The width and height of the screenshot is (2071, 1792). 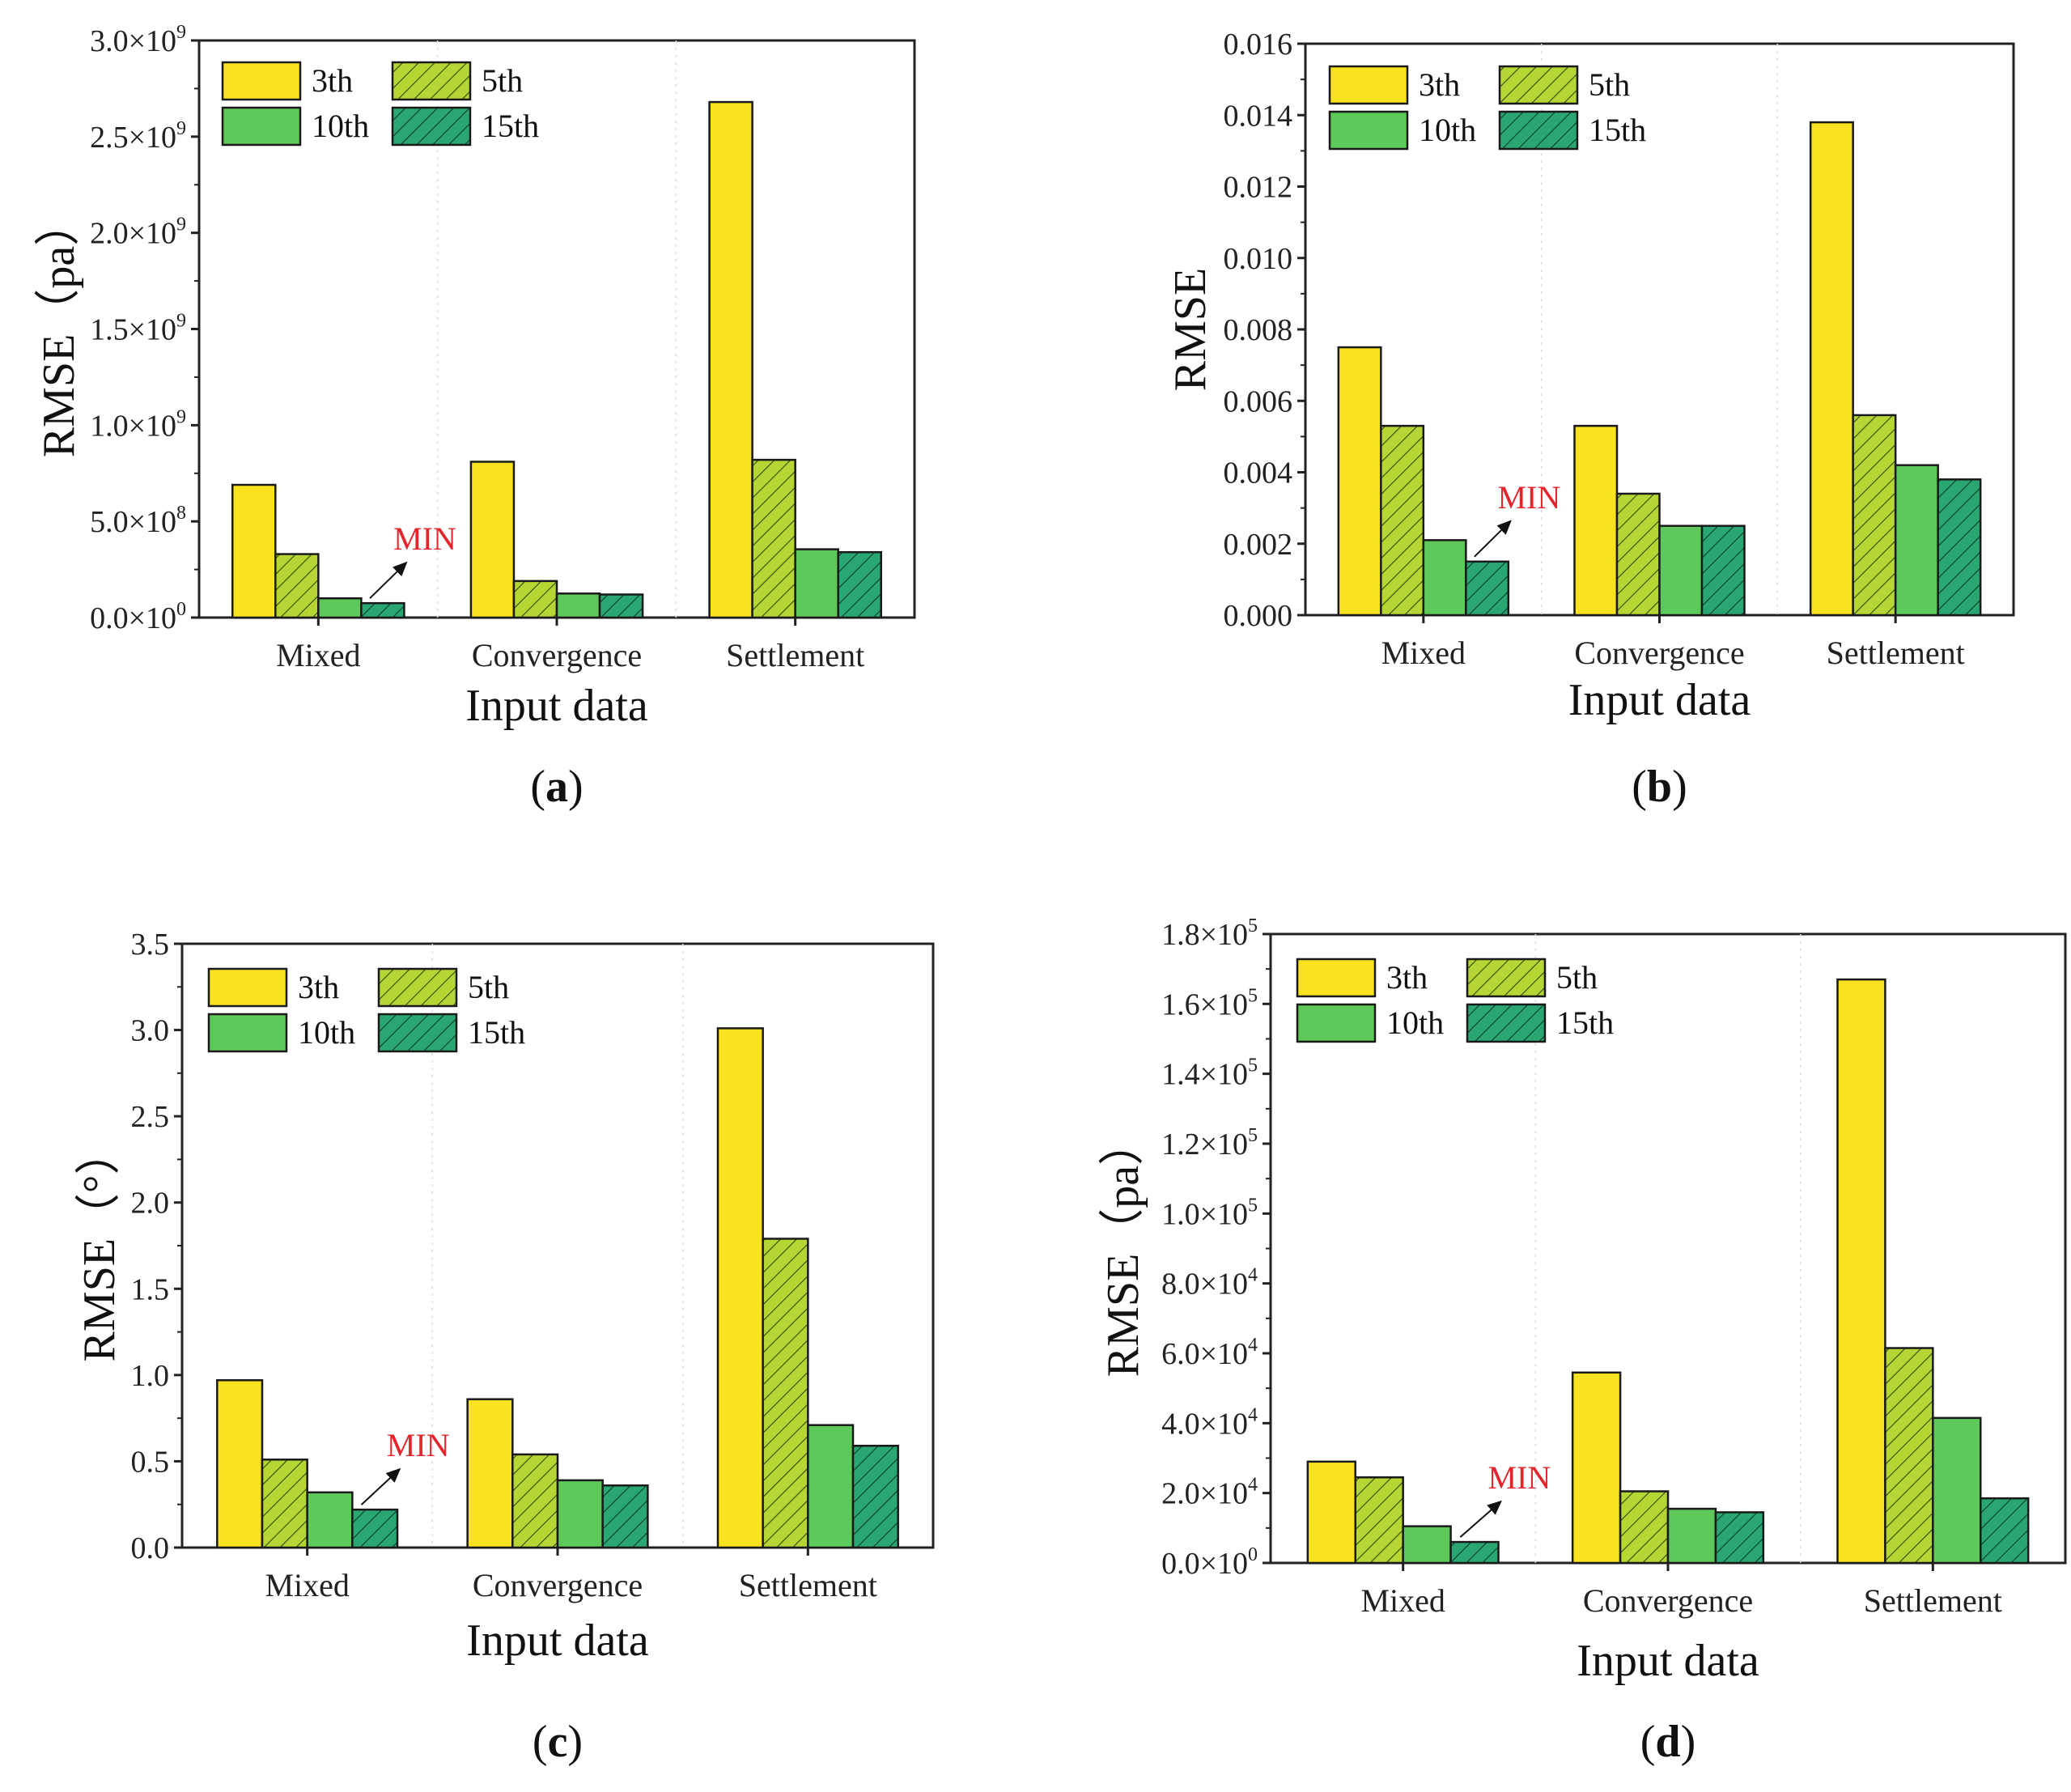 What do you see at coordinates (181, 513) in the screenshot?
I see `y-tick-exponent: 8` at bounding box center [181, 513].